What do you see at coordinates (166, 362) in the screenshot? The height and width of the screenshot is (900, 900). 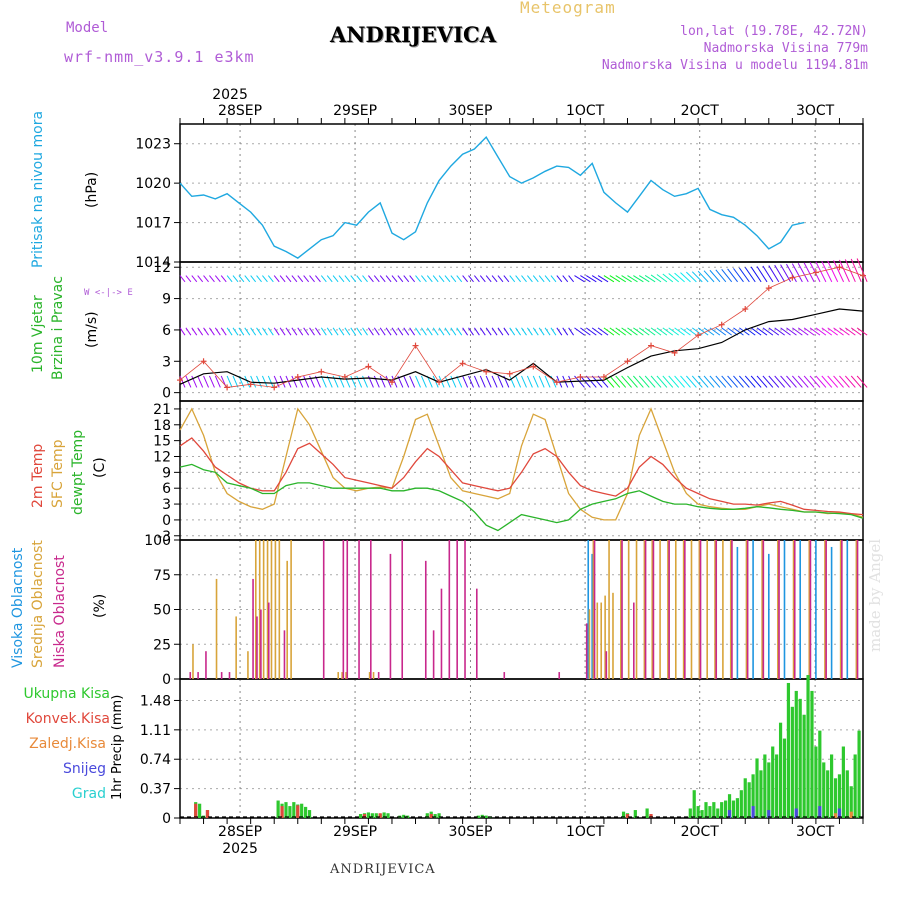 I see `y-tick-label: 3` at bounding box center [166, 362].